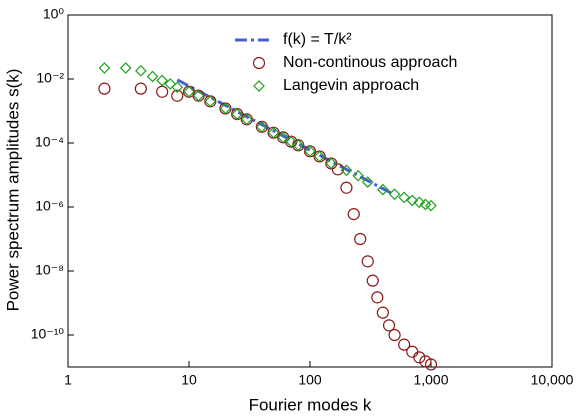 The image size is (581, 416). What do you see at coordinates (317, 39) in the screenshot?
I see `legend-label: f(k) = T/k²` at bounding box center [317, 39].